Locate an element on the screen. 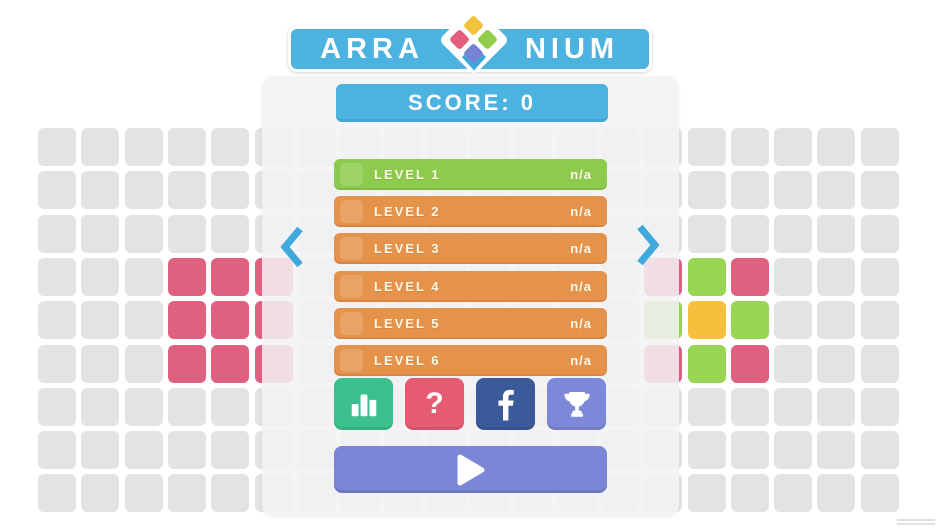 This screenshot has width=940, height=529. level-row-5: LEVEL 5 n/a is located at coordinates (470, 323).